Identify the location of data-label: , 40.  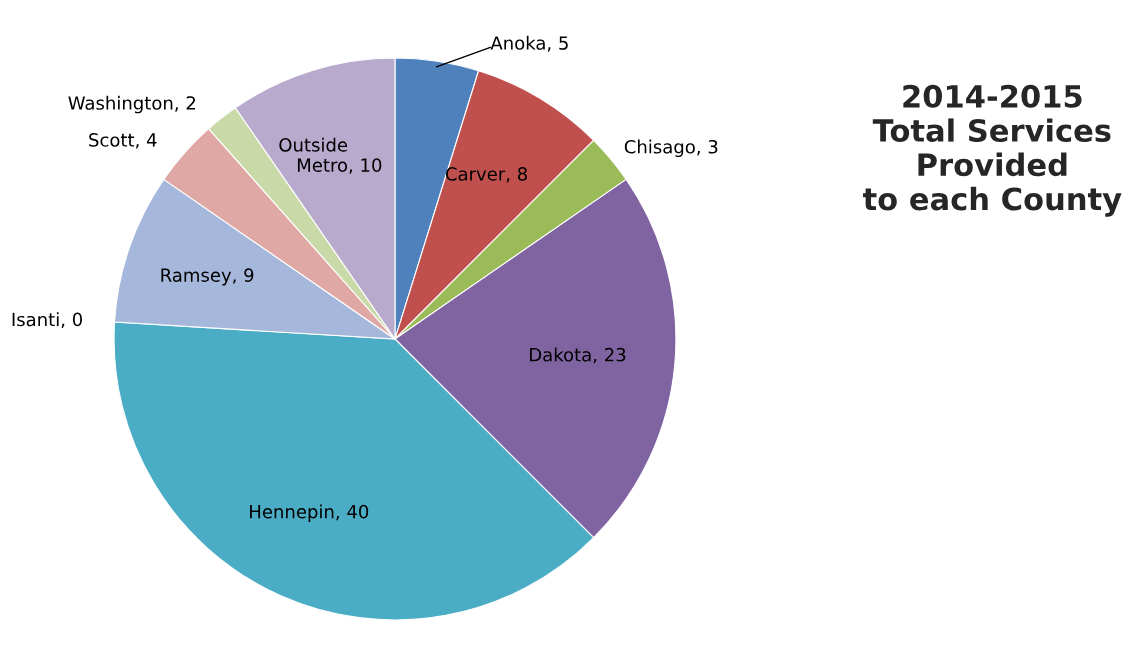
(352, 512).